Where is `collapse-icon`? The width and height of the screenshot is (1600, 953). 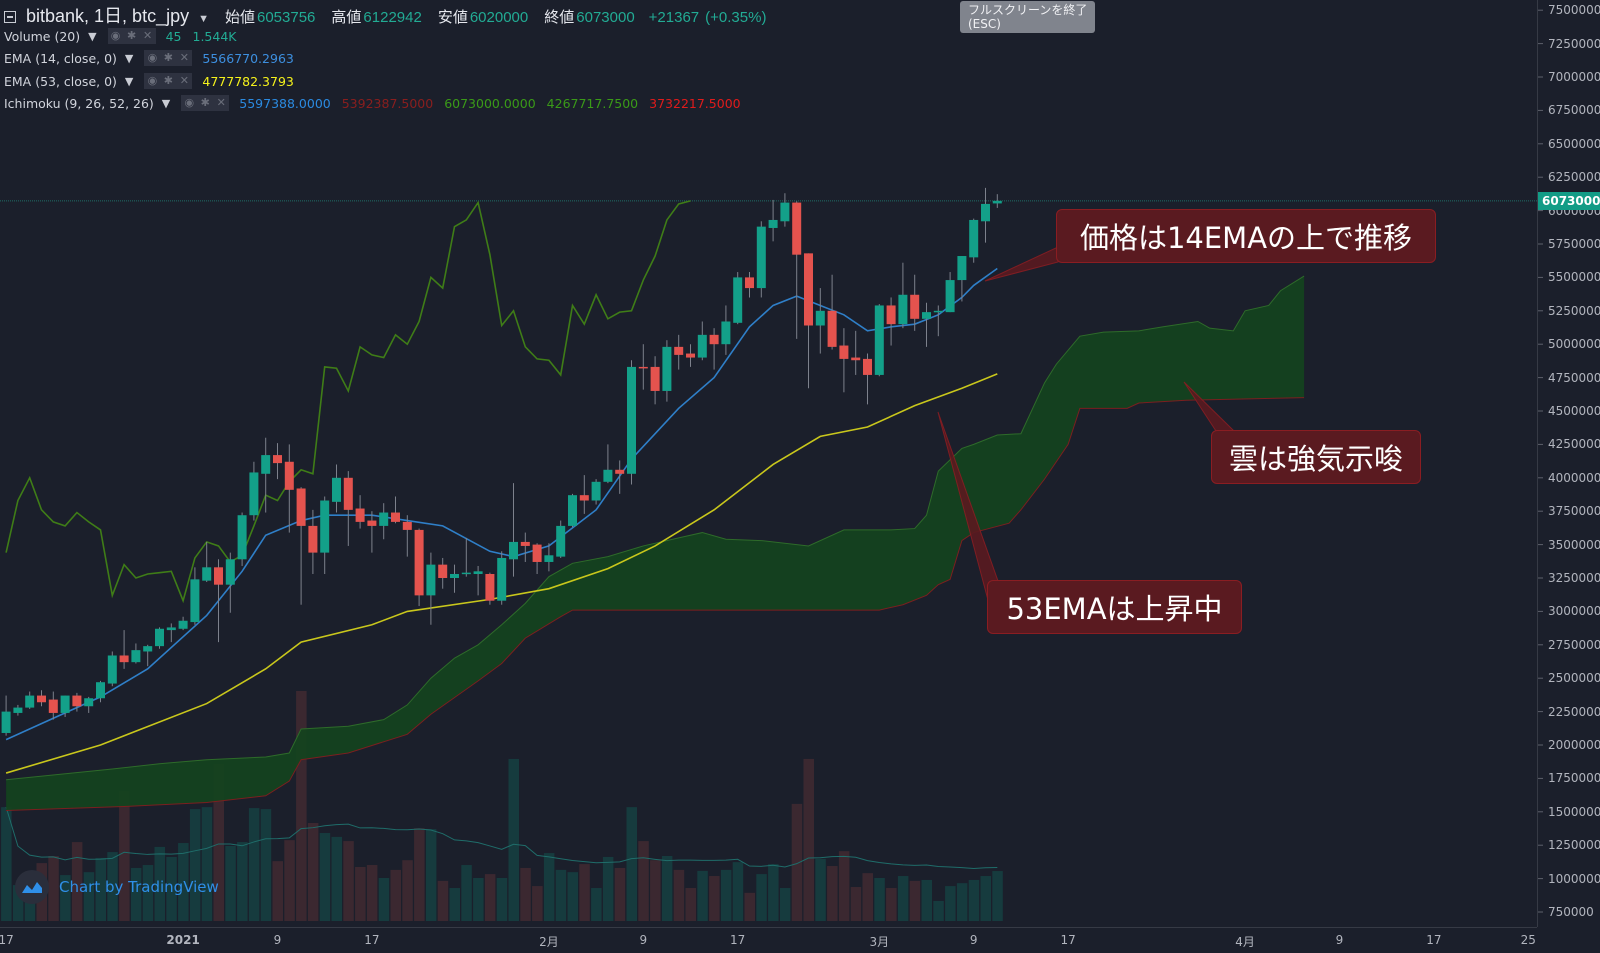
collapse-icon is located at coordinates (10, 17).